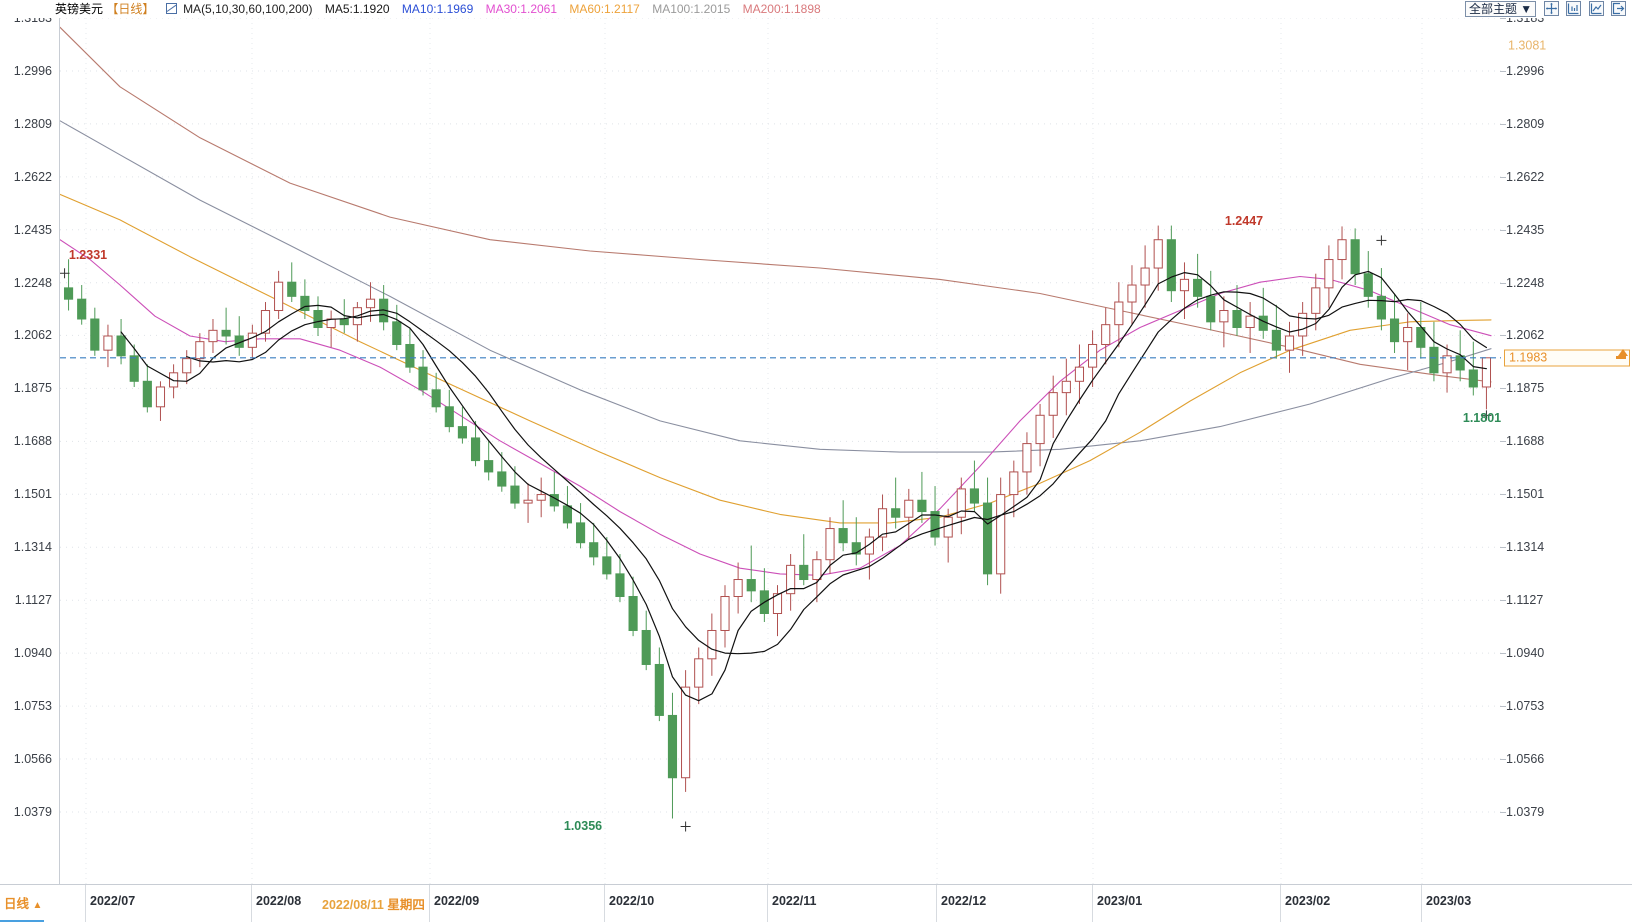  What do you see at coordinates (32, 70) in the screenshot?
I see `y-axis-label-left: 1.2996` at bounding box center [32, 70].